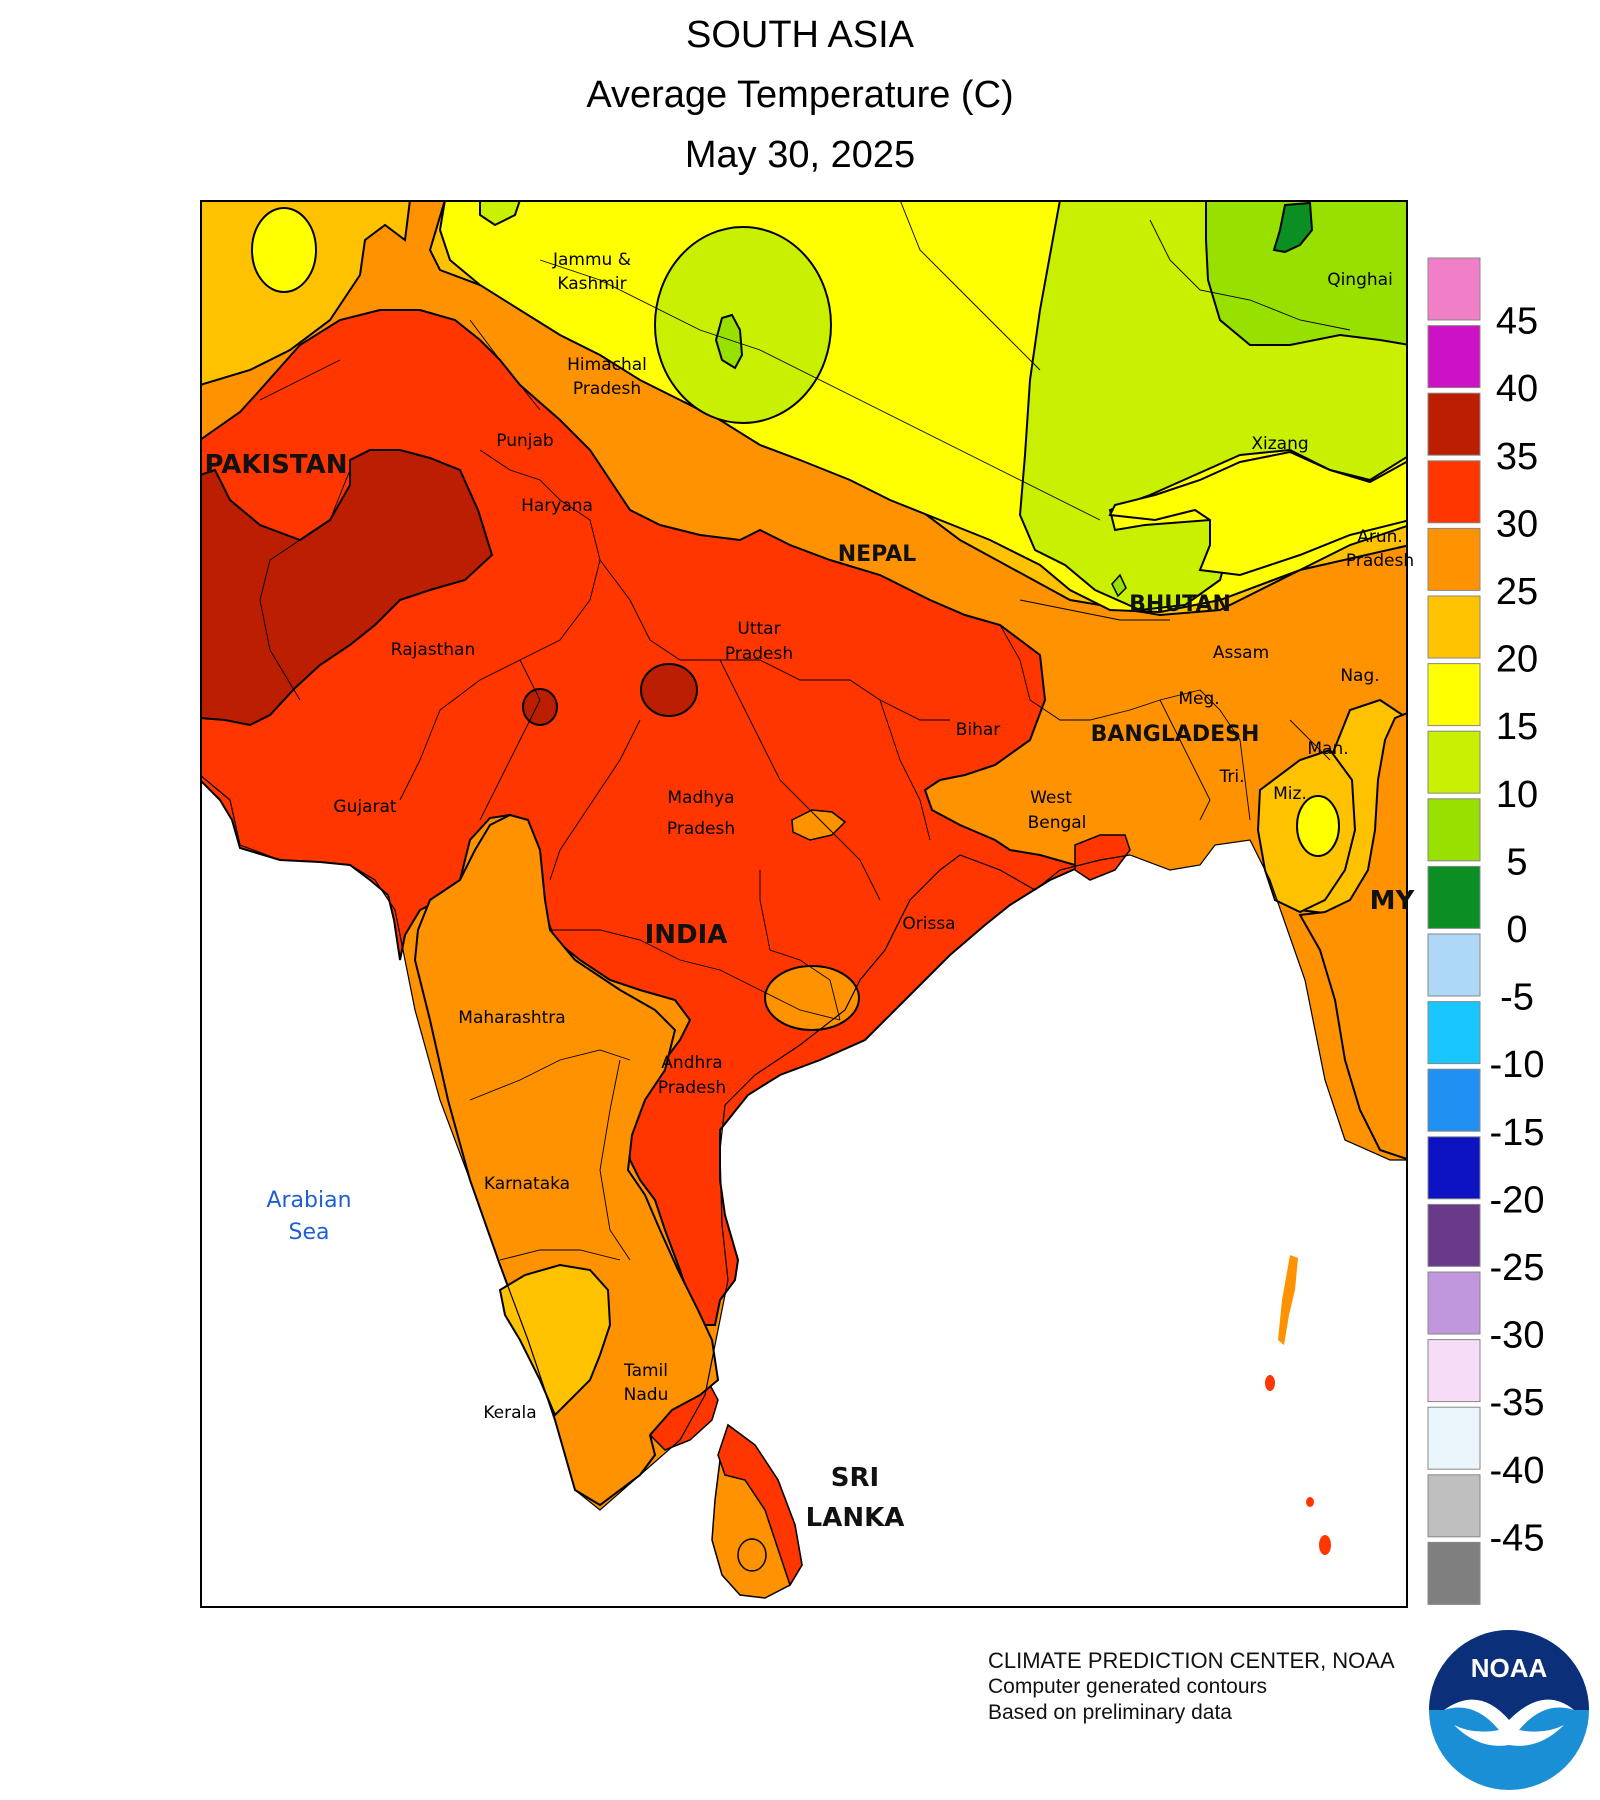 This screenshot has height=1800, width=1600. Describe the element at coordinates (1191, 1660) in the screenshot. I see `credit-line-1: CLIMATE PREDICTION CENTER, NOAA` at that location.